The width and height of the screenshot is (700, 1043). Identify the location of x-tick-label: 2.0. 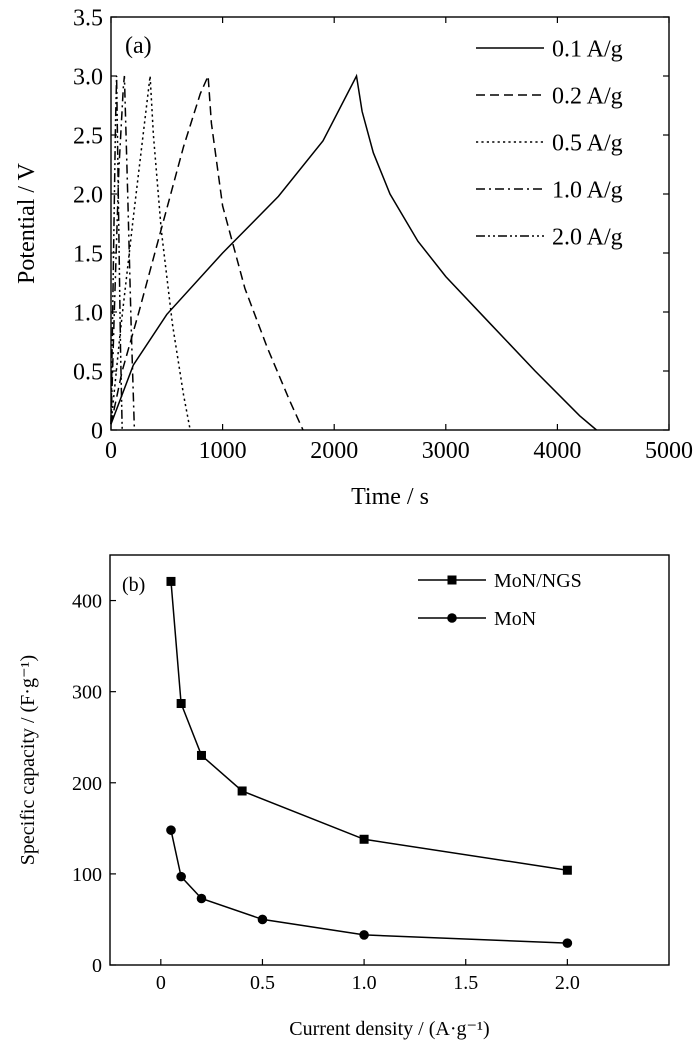
(567, 983).